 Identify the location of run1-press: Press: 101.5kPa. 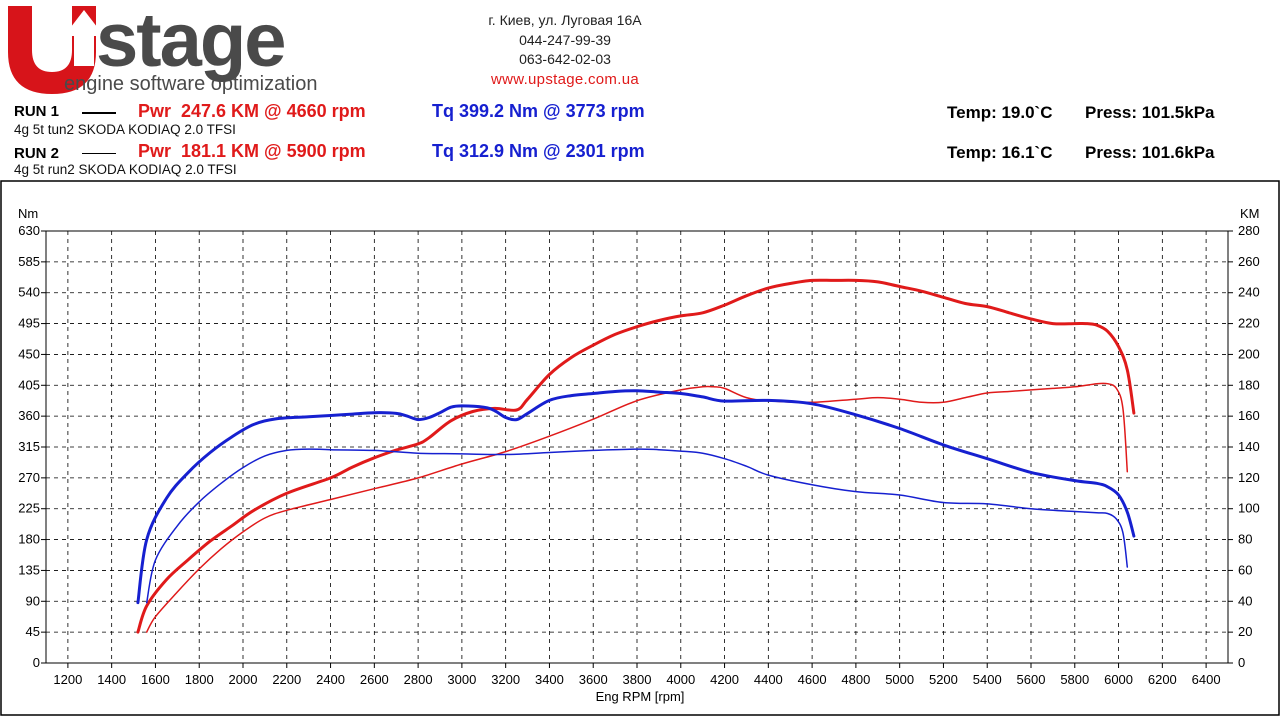
(1150, 112).